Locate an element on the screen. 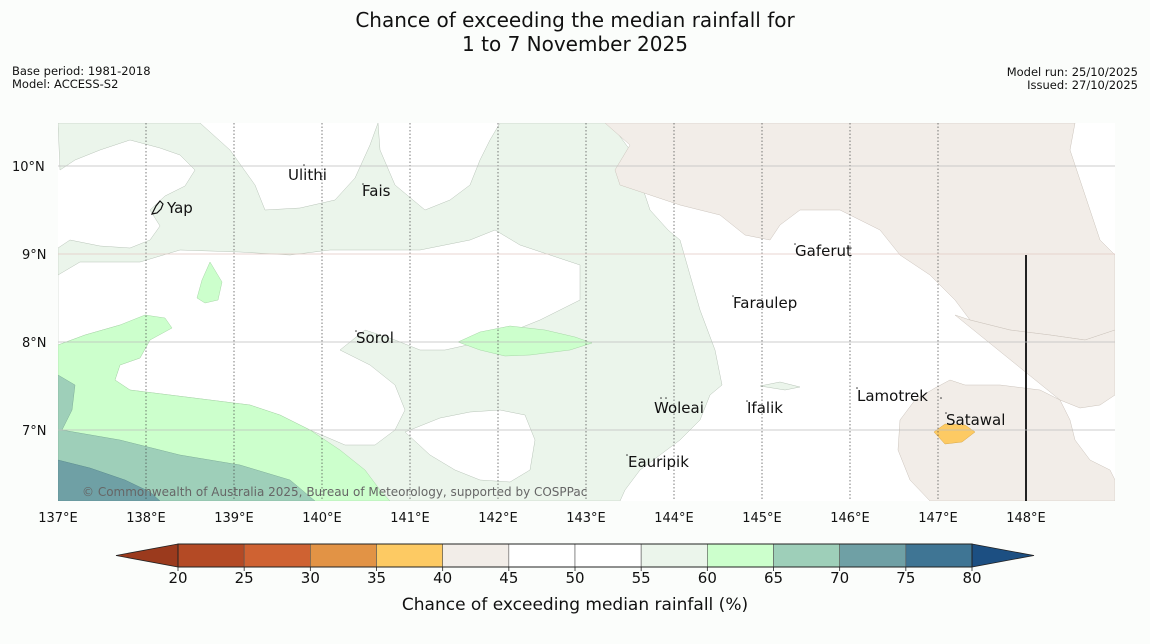 Image resolution: width=1150 pixels, height=644 pixels. lon-label-139e: 139°E is located at coordinates (234, 518).